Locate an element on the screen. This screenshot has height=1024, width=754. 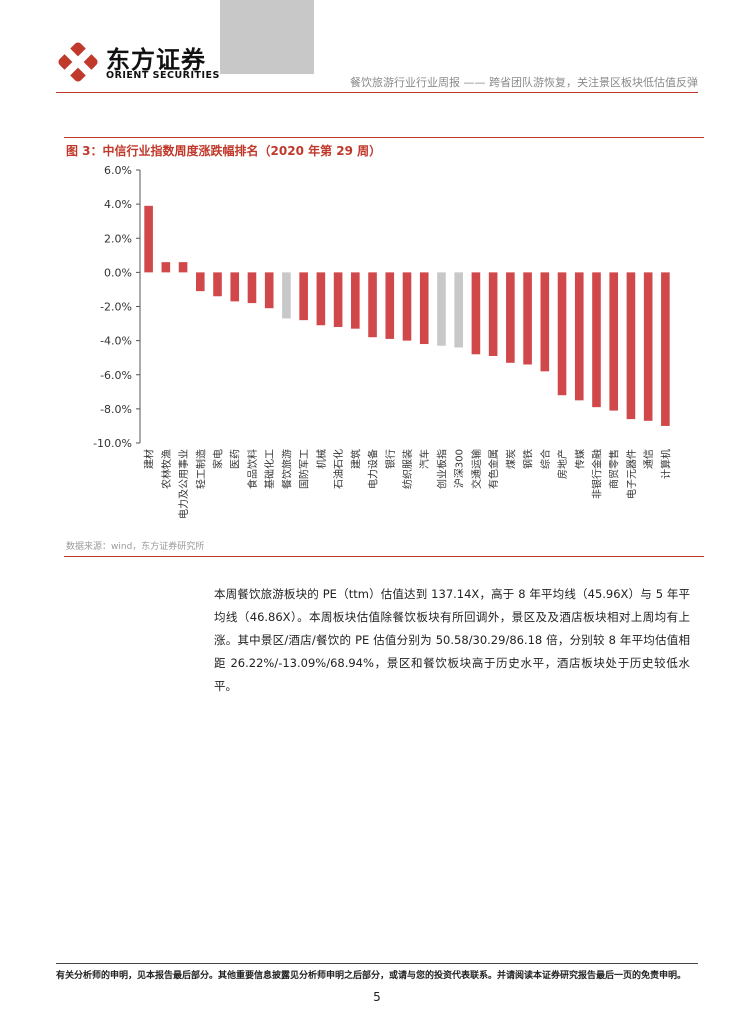
category-label-4: 家电 is located at coordinates (218, 459).